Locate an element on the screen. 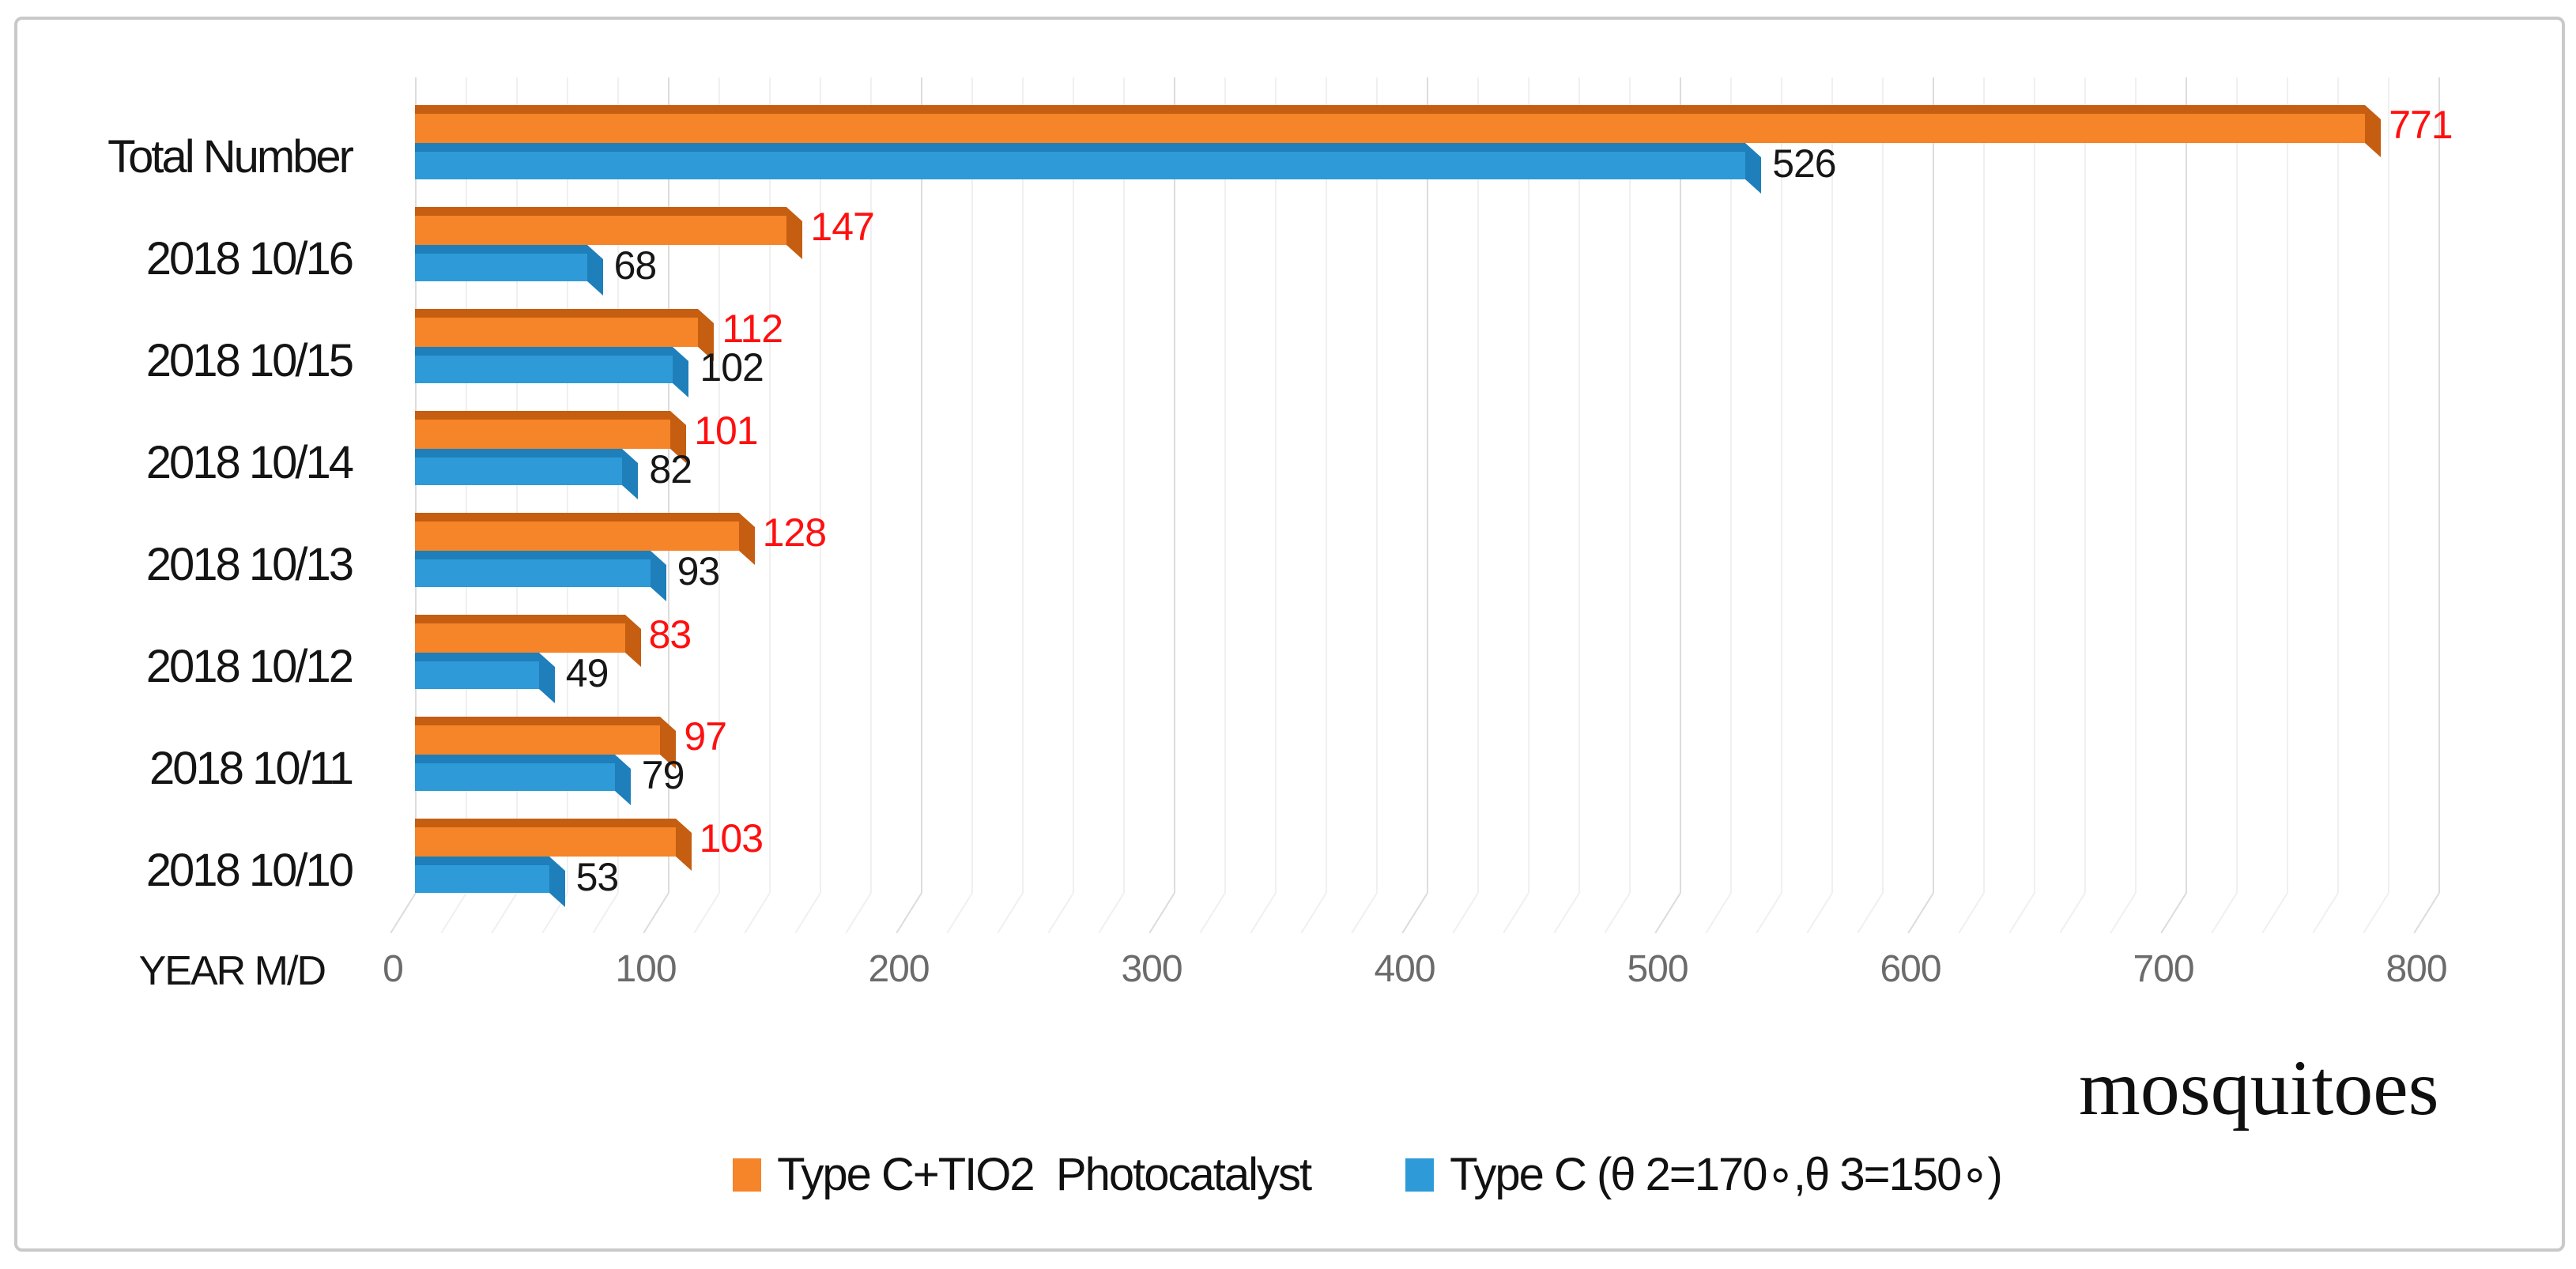 The width and height of the screenshot is (2576, 1269). x-tick-label: 700 is located at coordinates (2163, 969).